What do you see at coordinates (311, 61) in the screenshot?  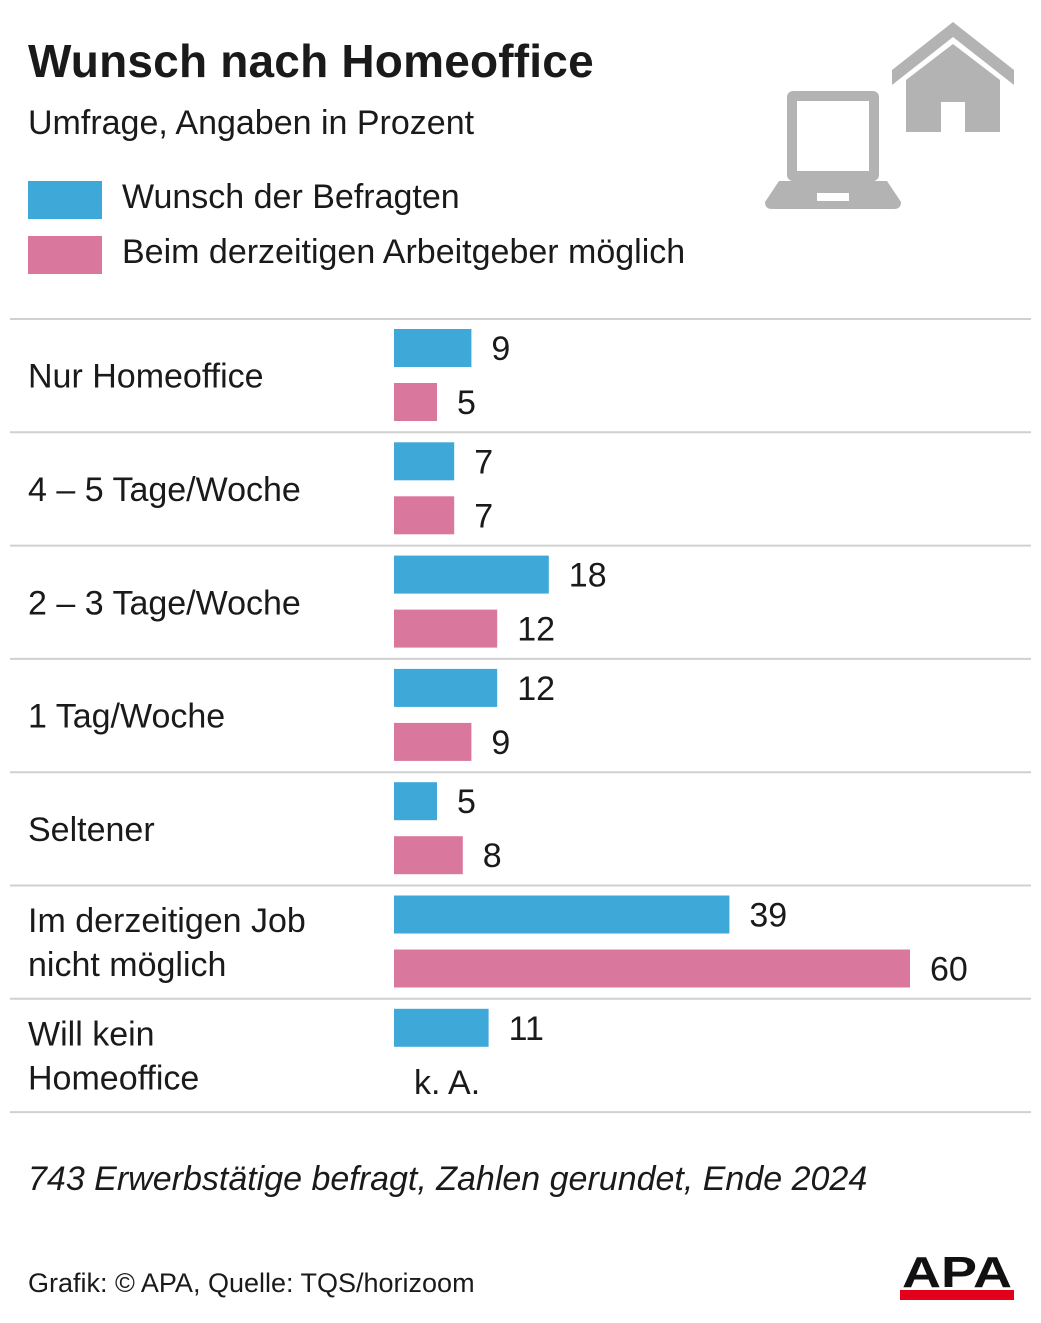 I see `chart-title: Wunsch nach Homeoffice` at bounding box center [311, 61].